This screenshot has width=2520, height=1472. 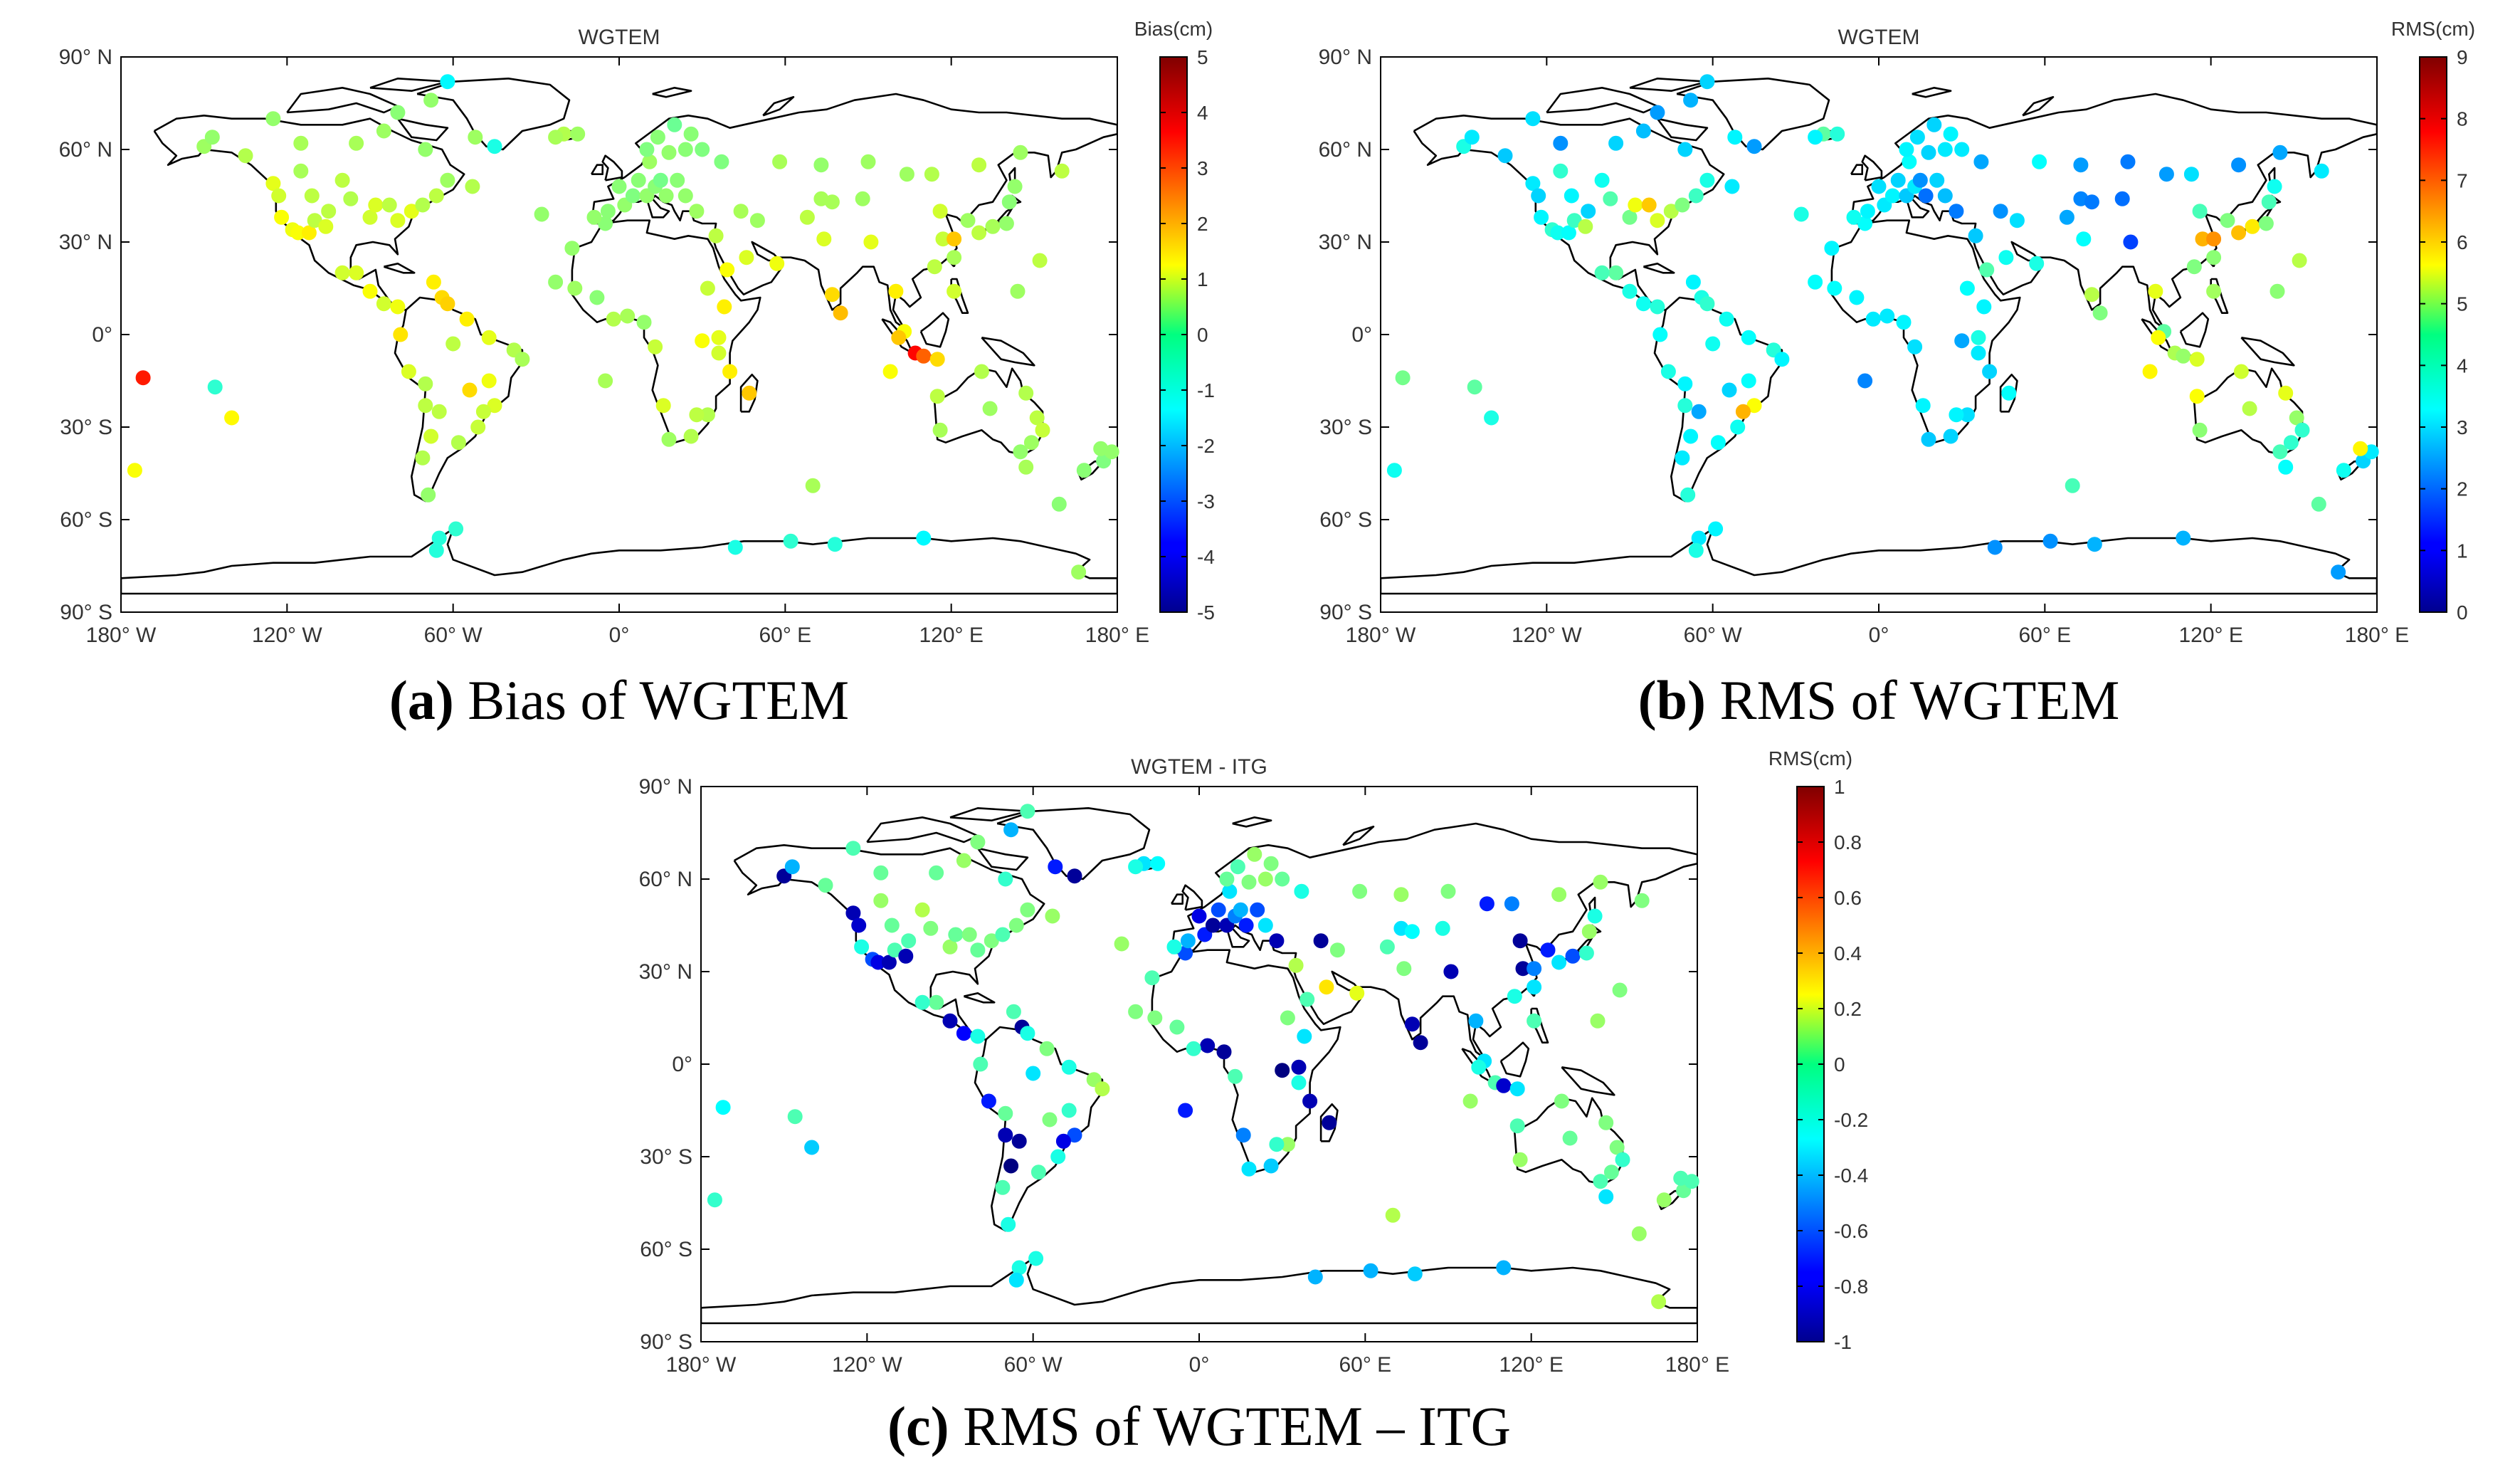 What do you see at coordinates (421, 700) in the screenshot?
I see `caption-letter: (a)` at bounding box center [421, 700].